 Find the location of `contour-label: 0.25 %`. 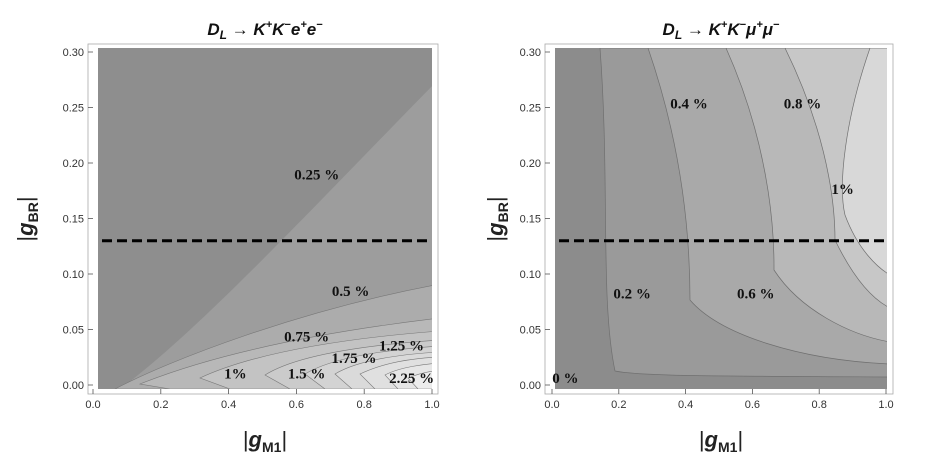

contour-label: 0.25 % is located at coordinates (316, 176).